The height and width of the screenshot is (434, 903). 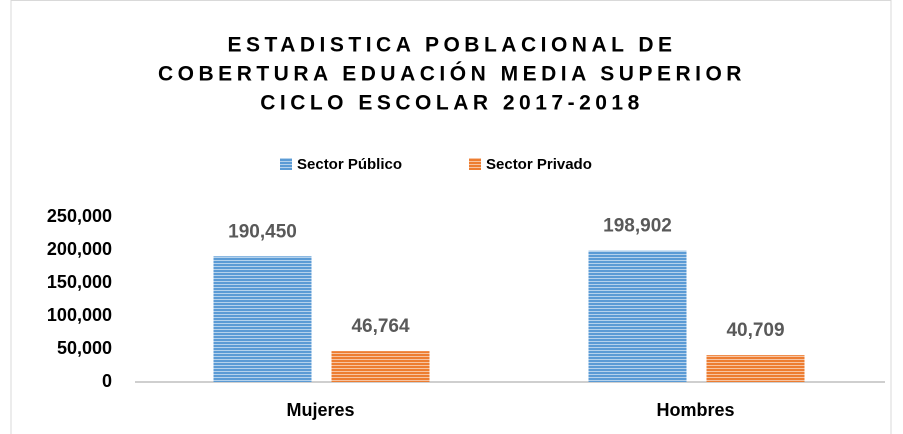 What do you see at coordinates (539, 164) in the screenshot?
I see `legend-label: Sector Privado` at bounding box center [539, 164].